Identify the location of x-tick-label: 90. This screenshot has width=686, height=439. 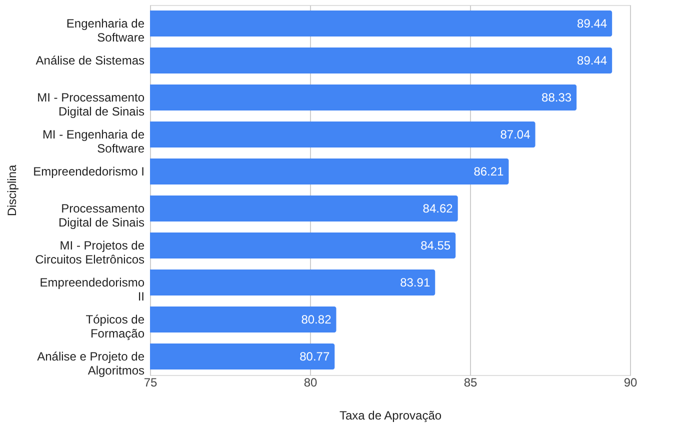
(631, 383).